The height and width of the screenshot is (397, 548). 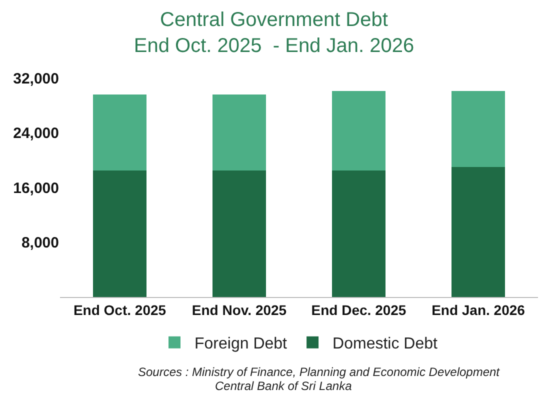 What do you see at coordinates (40, 243) in the screenshot?
I see `y-tick-label: 8,000` at bounding box center [40, 243].